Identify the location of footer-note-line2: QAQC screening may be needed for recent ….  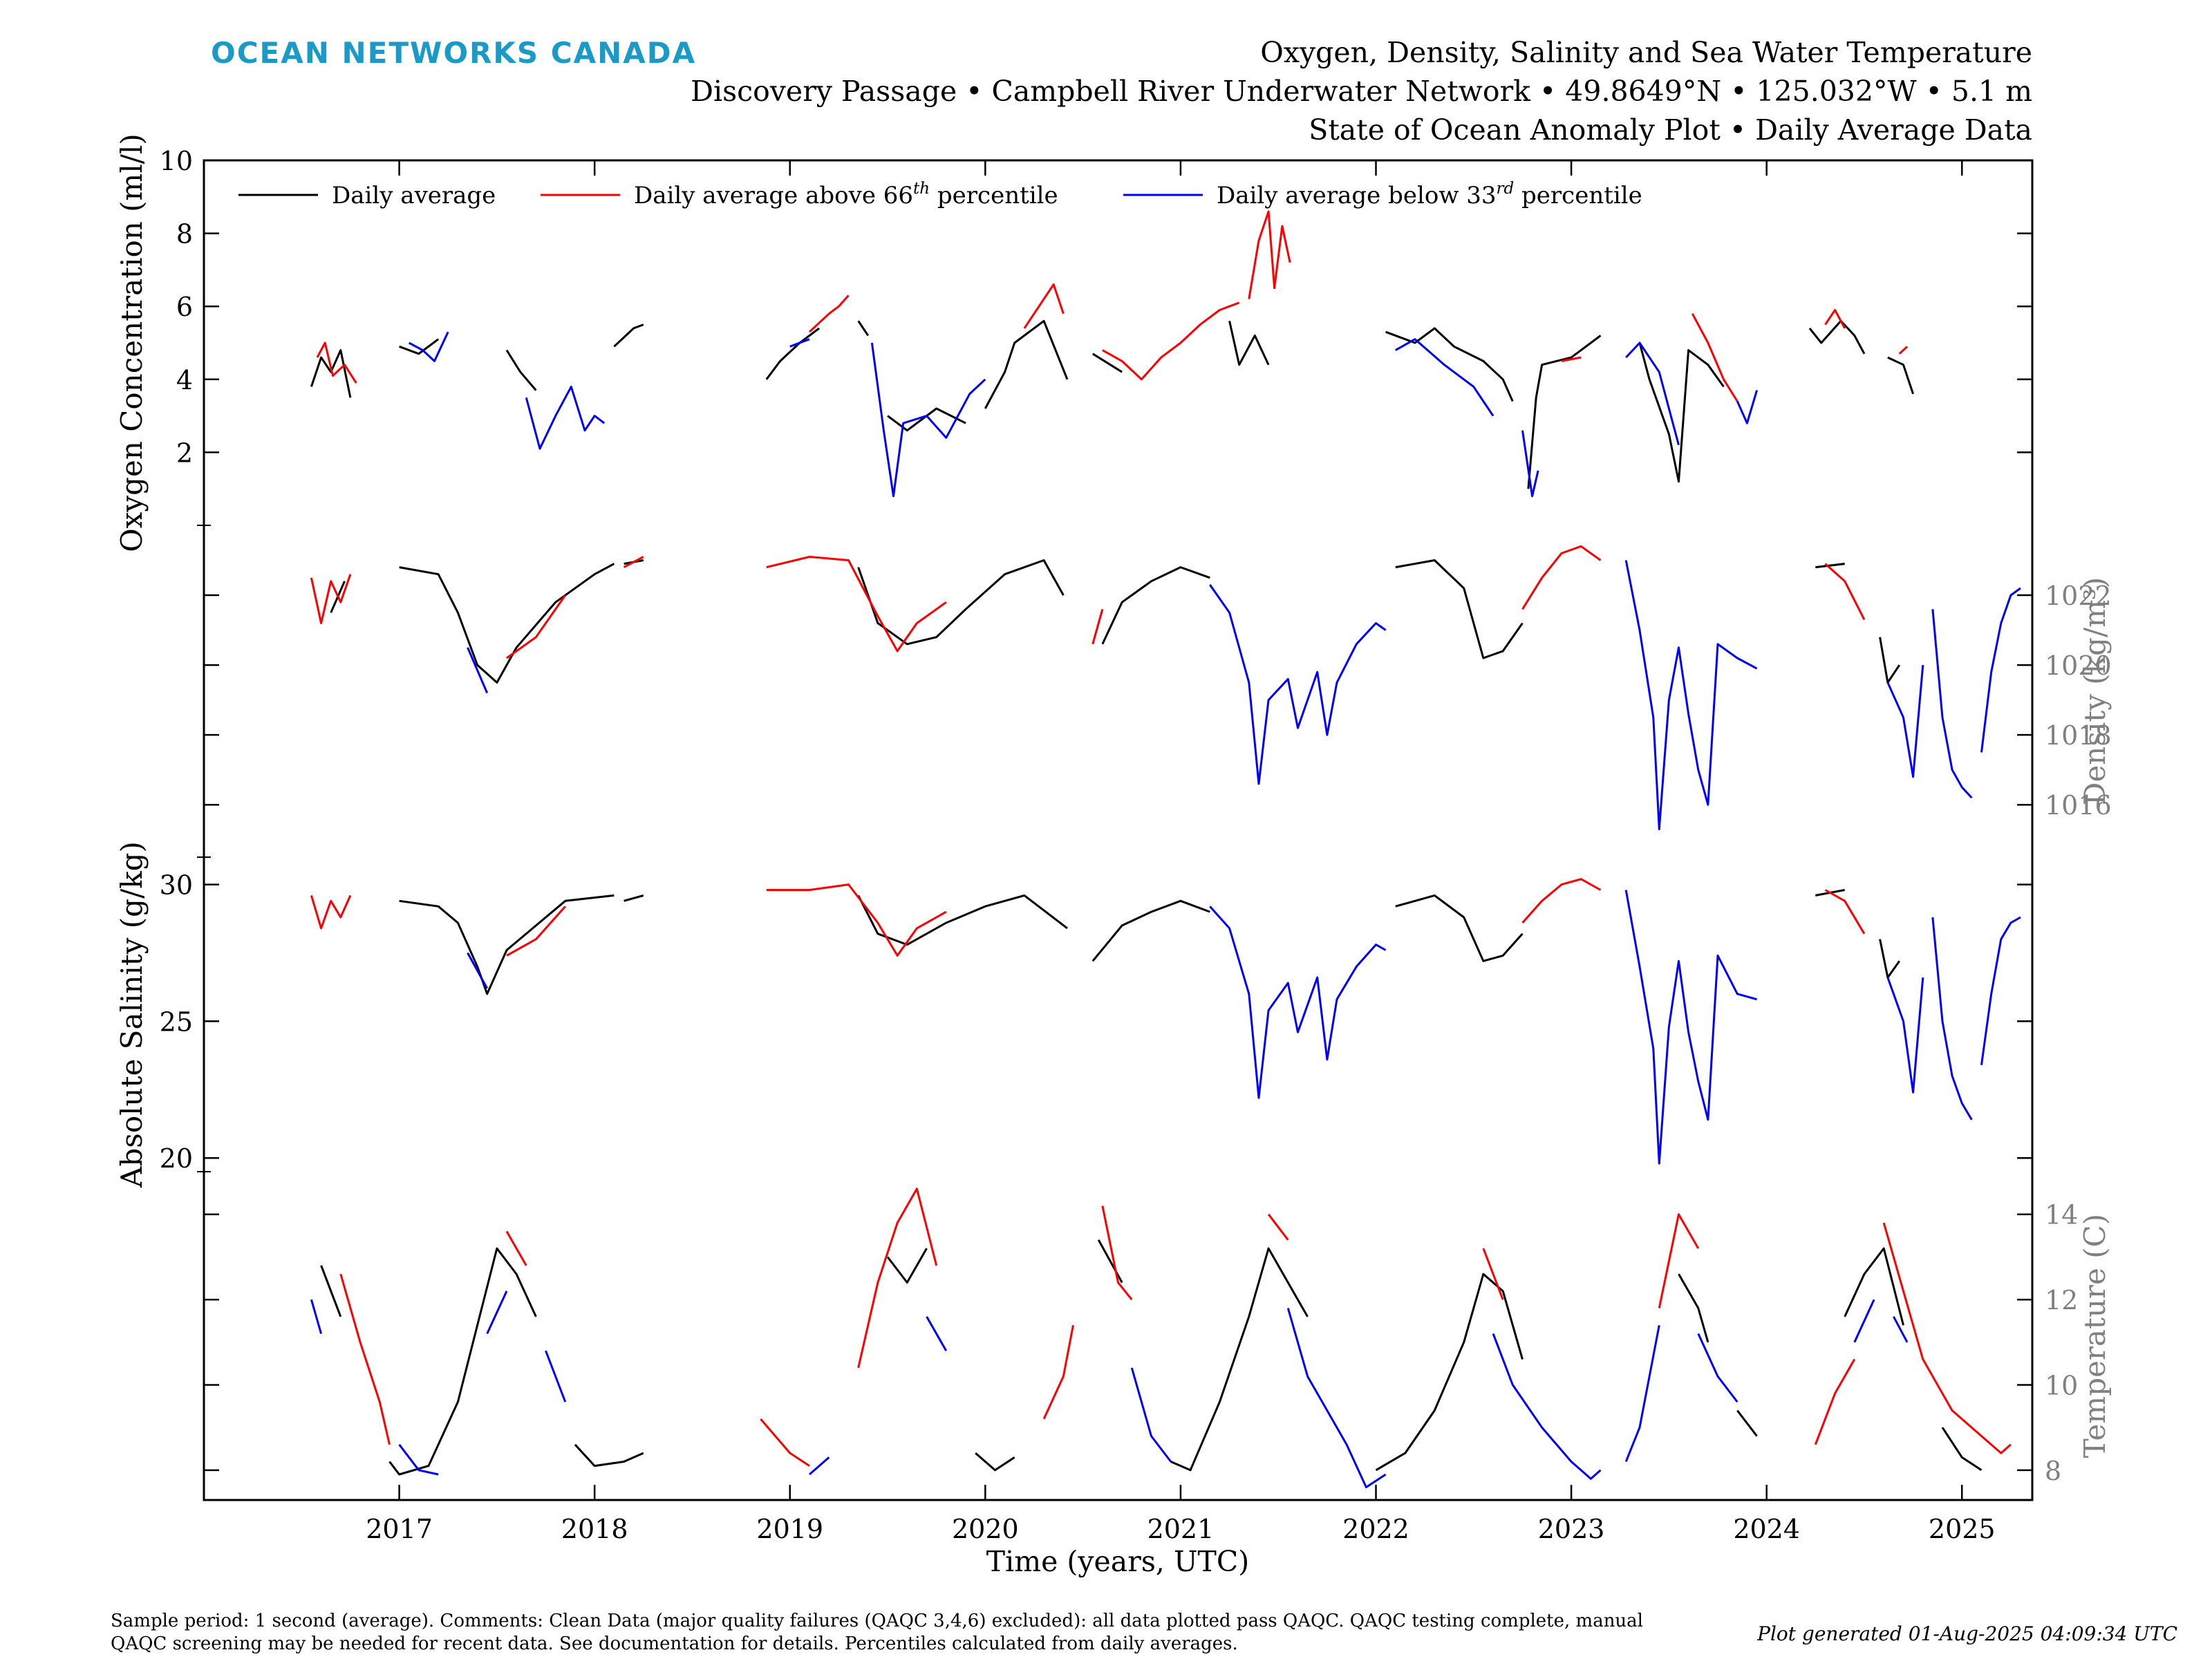
(674, 1643).